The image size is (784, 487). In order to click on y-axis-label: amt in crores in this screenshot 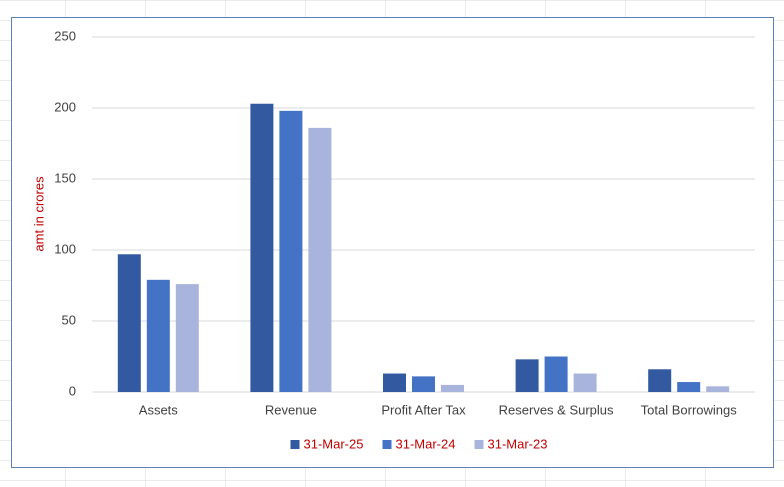, I will do `click(38, 214)`.